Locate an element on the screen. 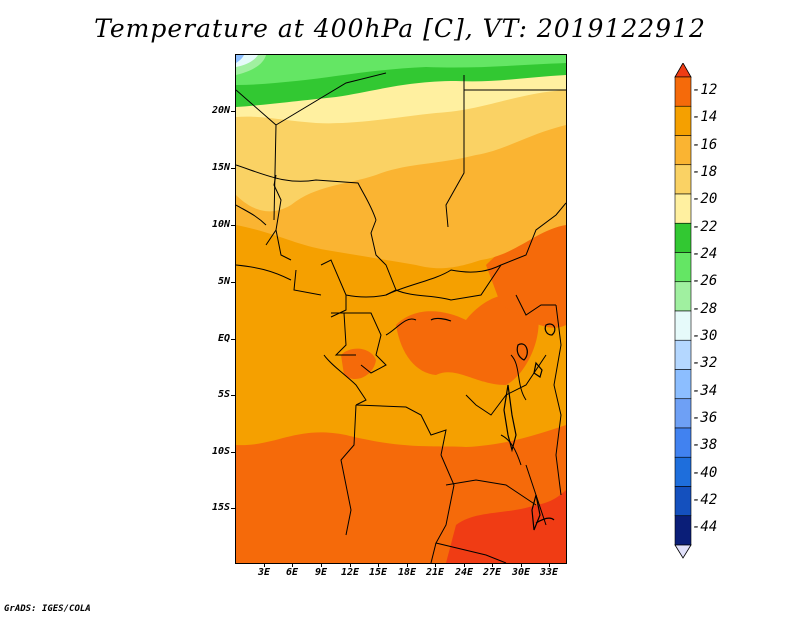 This screenshot has height=618, width=800. lat-label-5n: 5N is located at coordinates (223, 281).